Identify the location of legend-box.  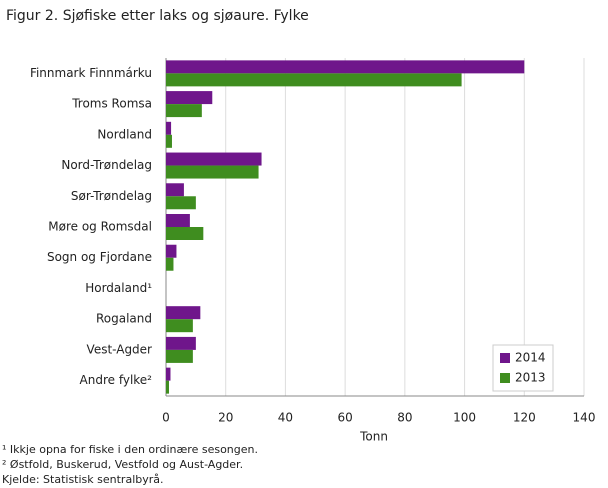
(523, 368).